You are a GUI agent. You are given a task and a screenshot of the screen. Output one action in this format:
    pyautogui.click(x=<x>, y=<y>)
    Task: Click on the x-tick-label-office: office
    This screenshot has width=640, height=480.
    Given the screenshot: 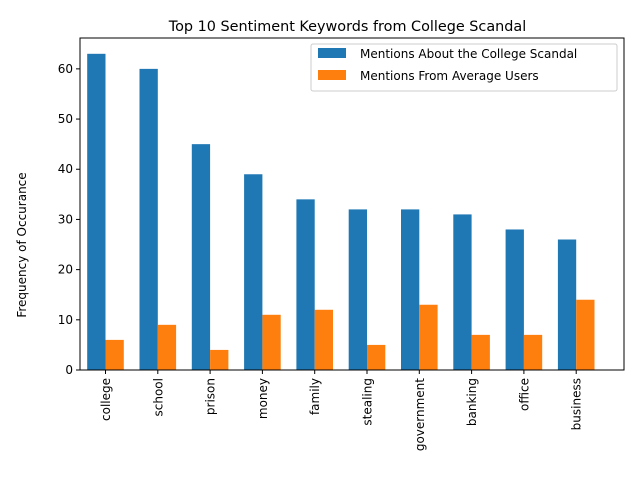 What is the action you would take?
    pyautogui.click(x=524, y=394)
    